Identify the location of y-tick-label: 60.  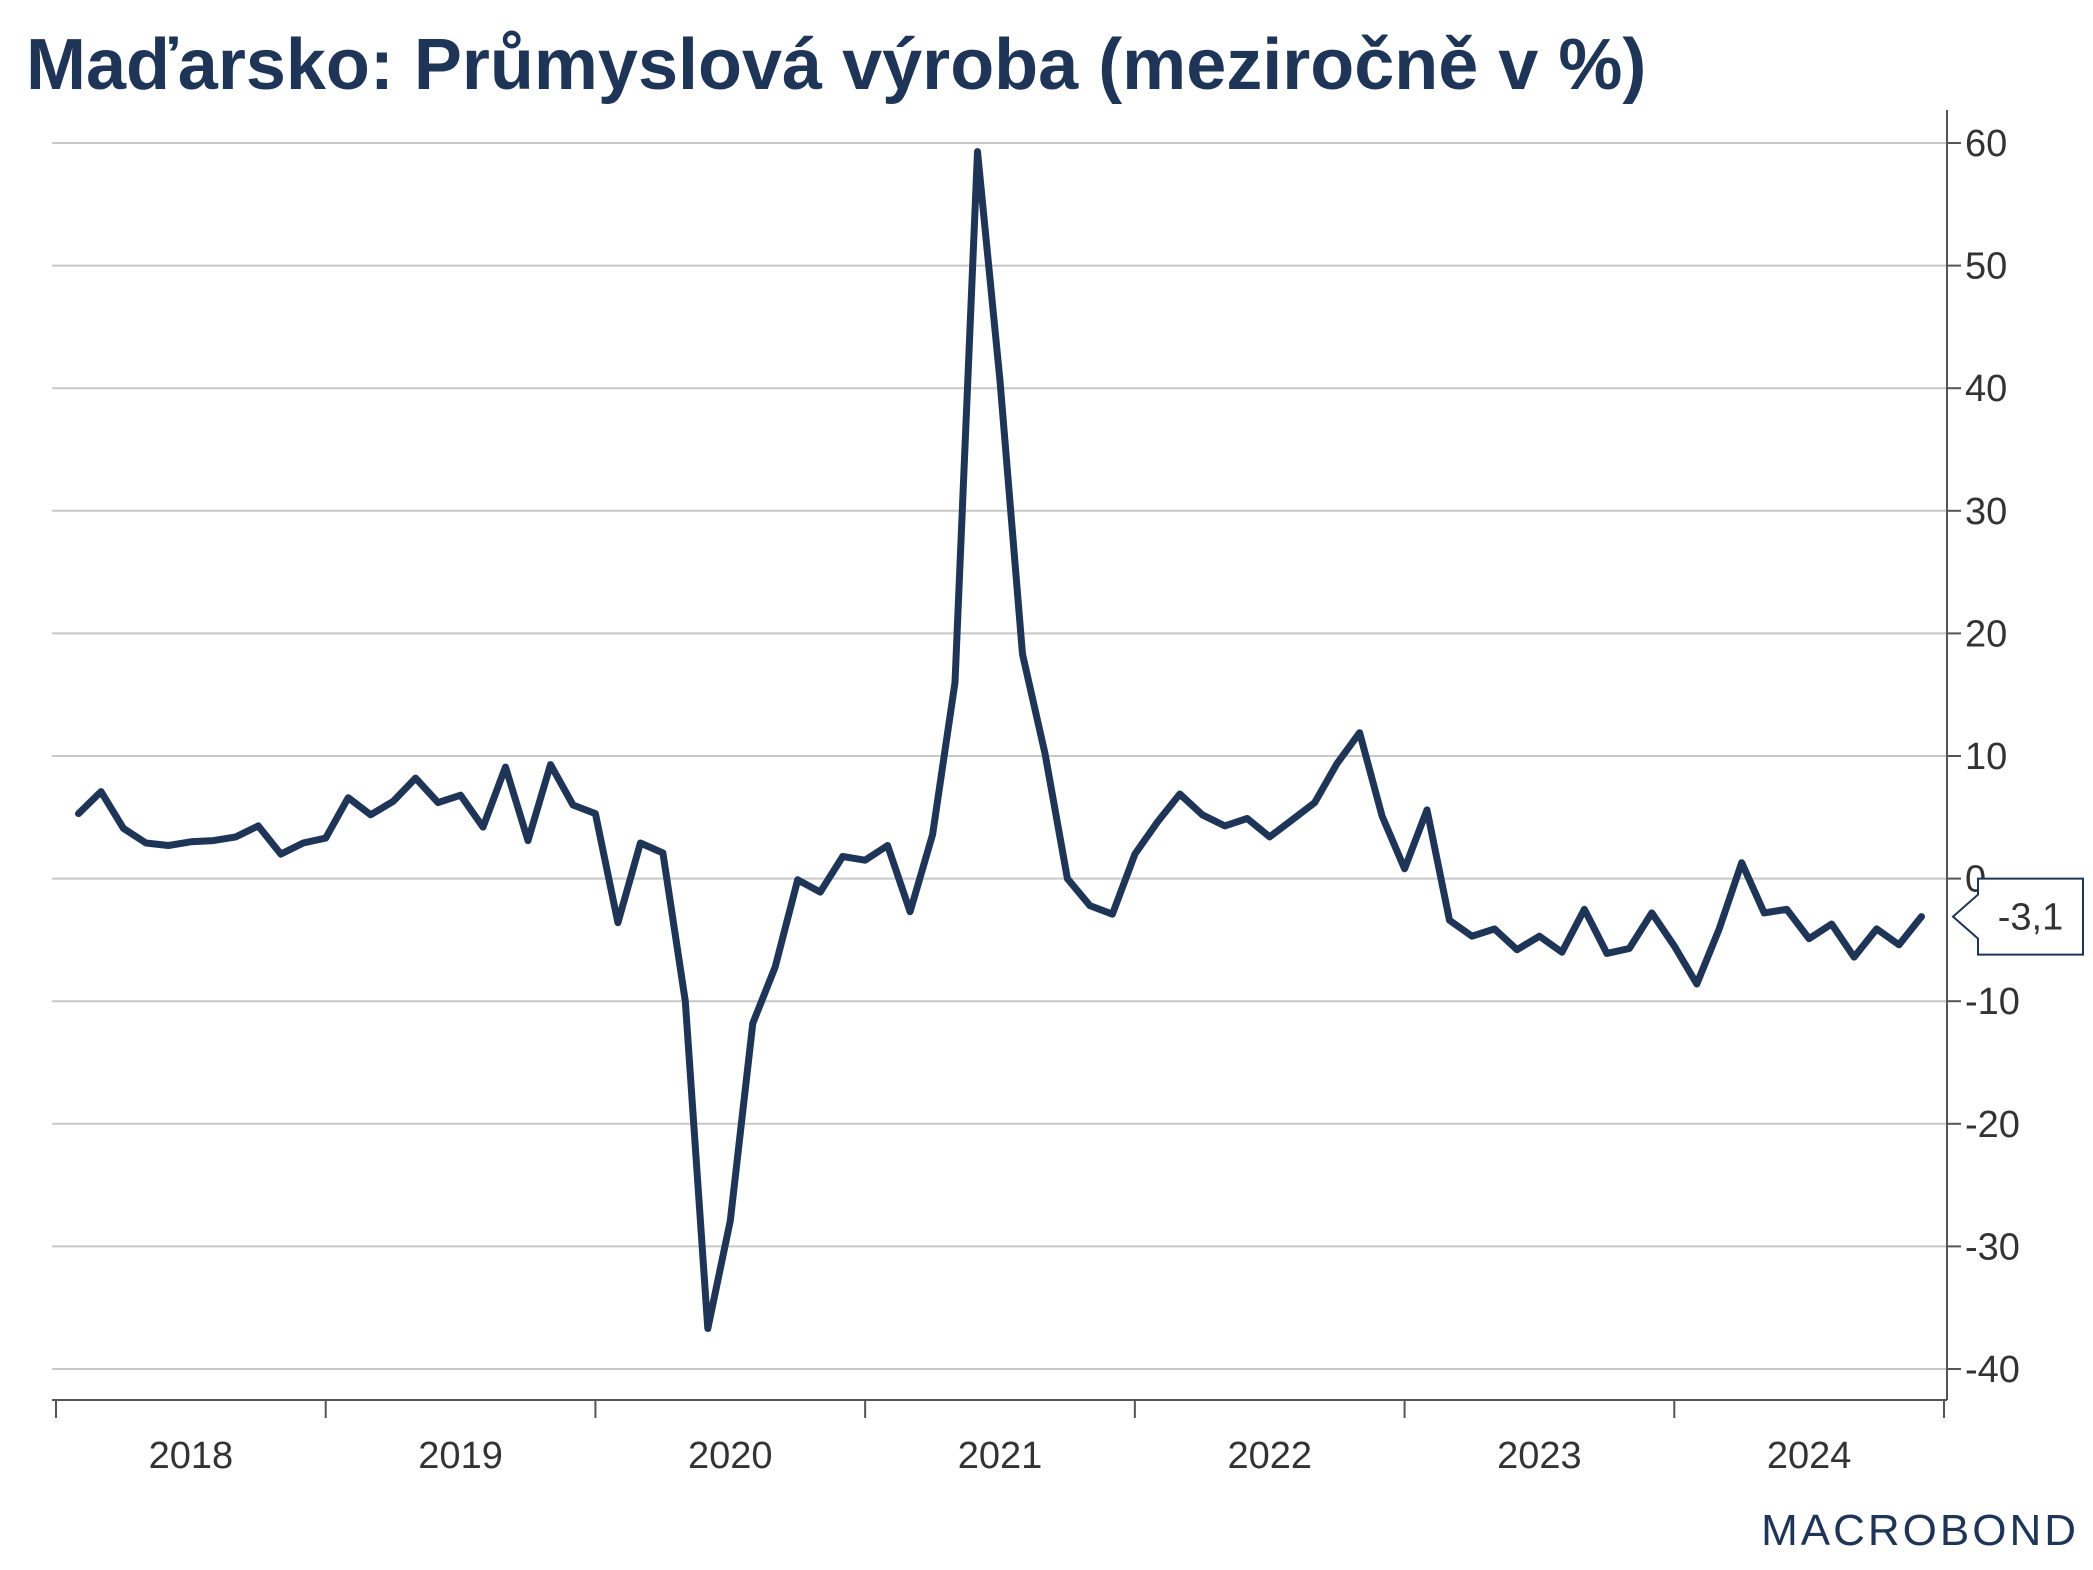
(1986, 144).